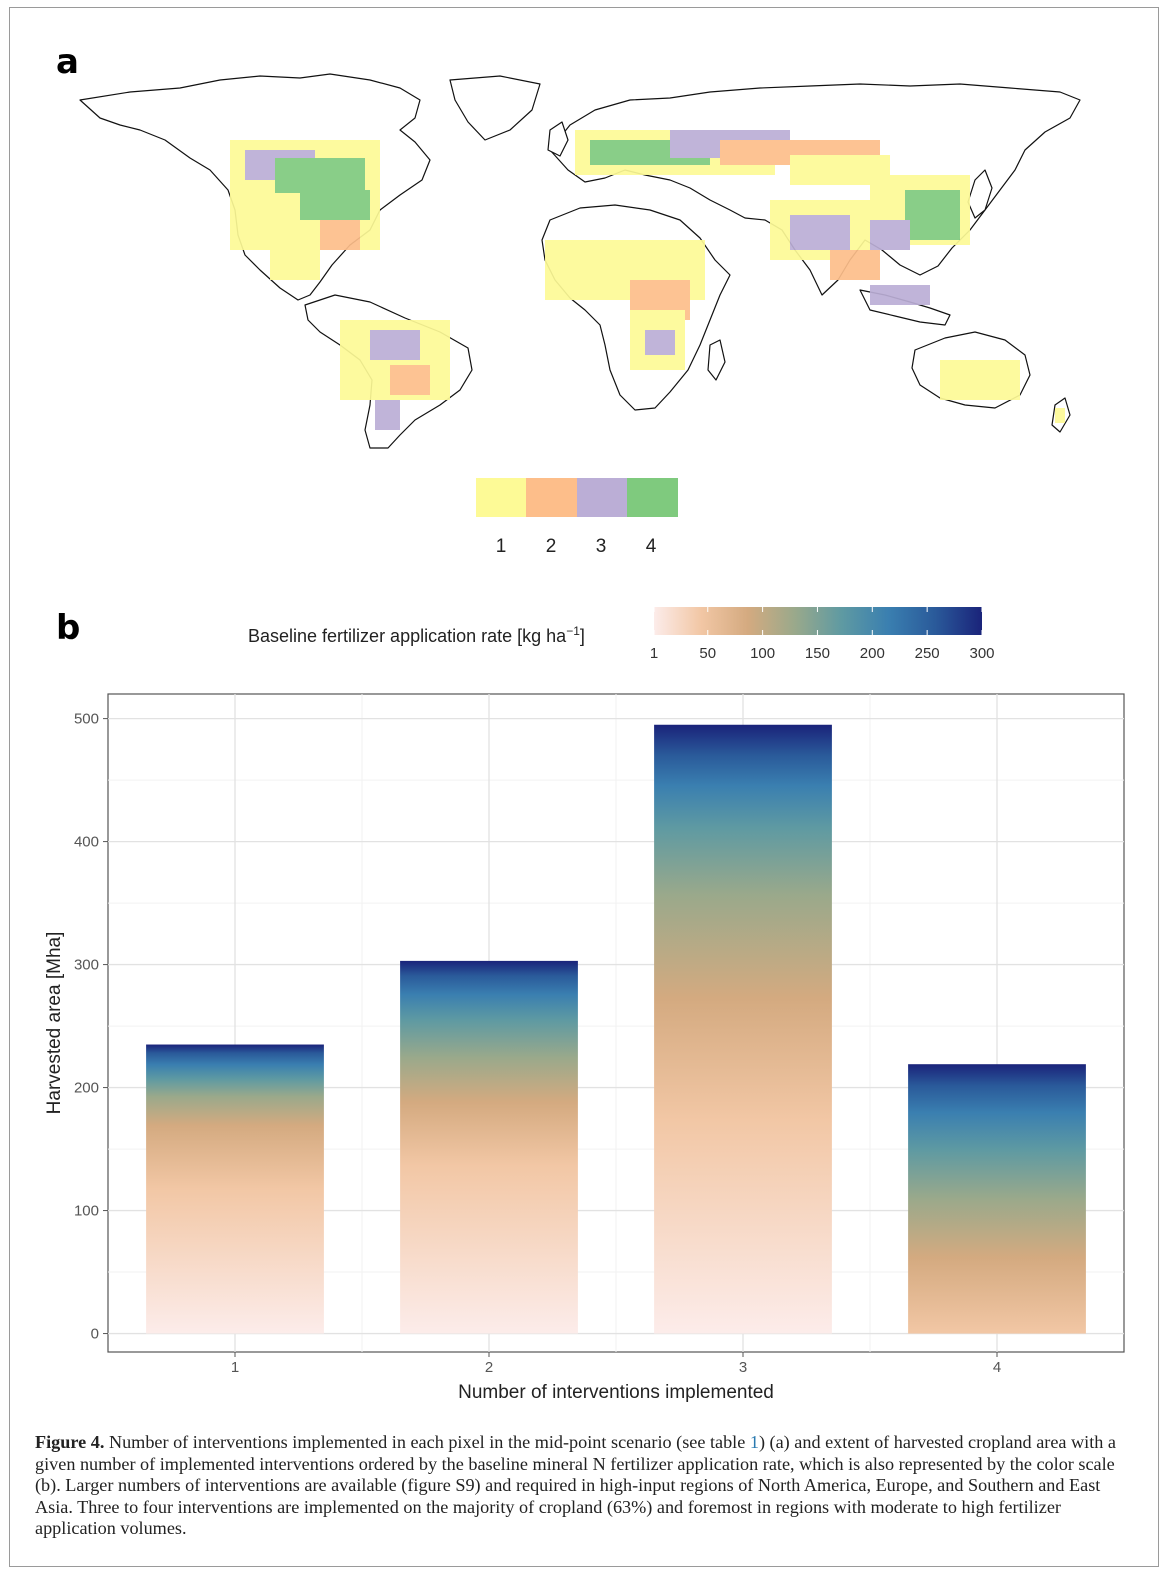  Describe the element at coordinates (235, 1367) in the screenshot. I see `x-tick-label: 1` at that location.